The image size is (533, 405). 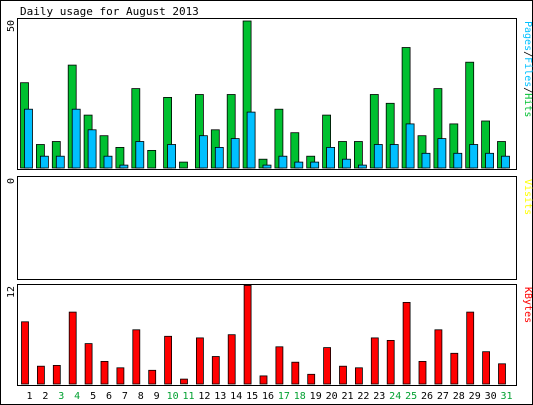 I want to click on legend-entry-pages: Pages, so click(x=527, y=36).